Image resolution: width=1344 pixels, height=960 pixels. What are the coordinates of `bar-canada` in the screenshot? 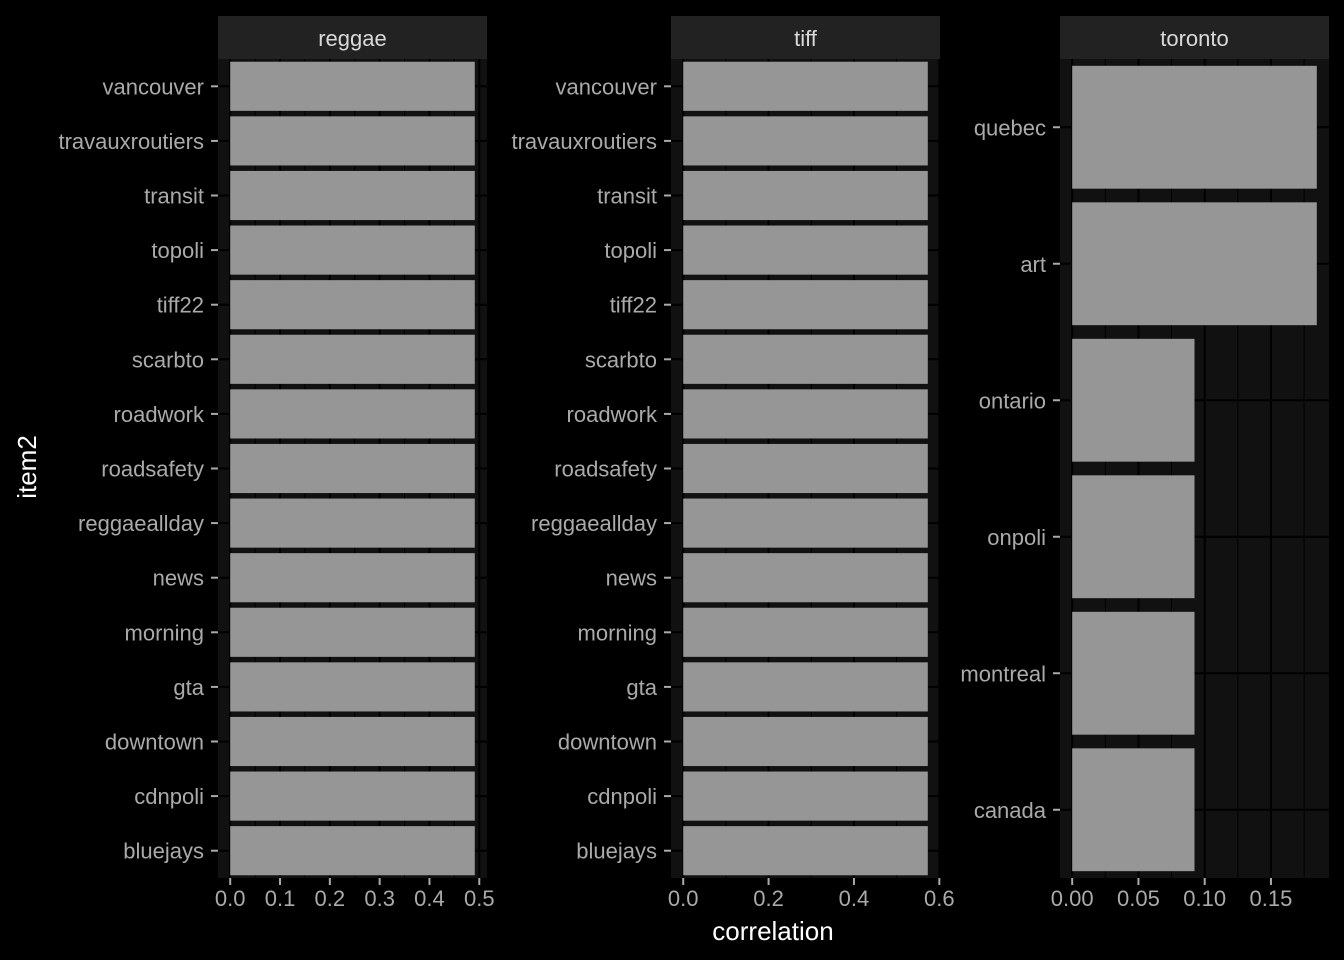 It's located at (1133, 810).